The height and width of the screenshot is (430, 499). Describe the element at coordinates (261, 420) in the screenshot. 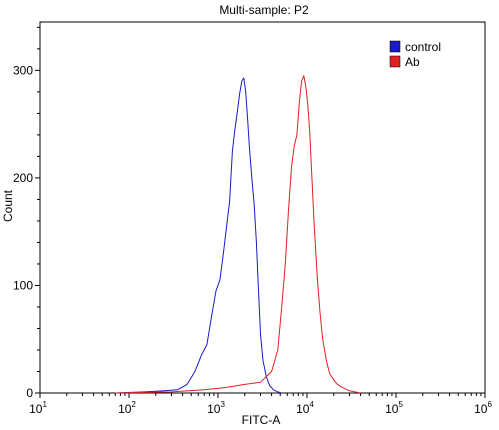

I see `x-axis-label: FITC-A` at that location.